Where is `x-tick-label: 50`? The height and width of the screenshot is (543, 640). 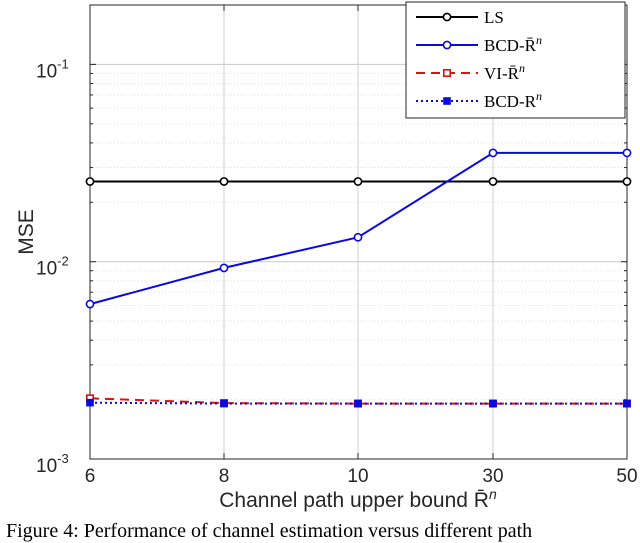 x-tick-label: 50 is located at coordinates (626, 476).